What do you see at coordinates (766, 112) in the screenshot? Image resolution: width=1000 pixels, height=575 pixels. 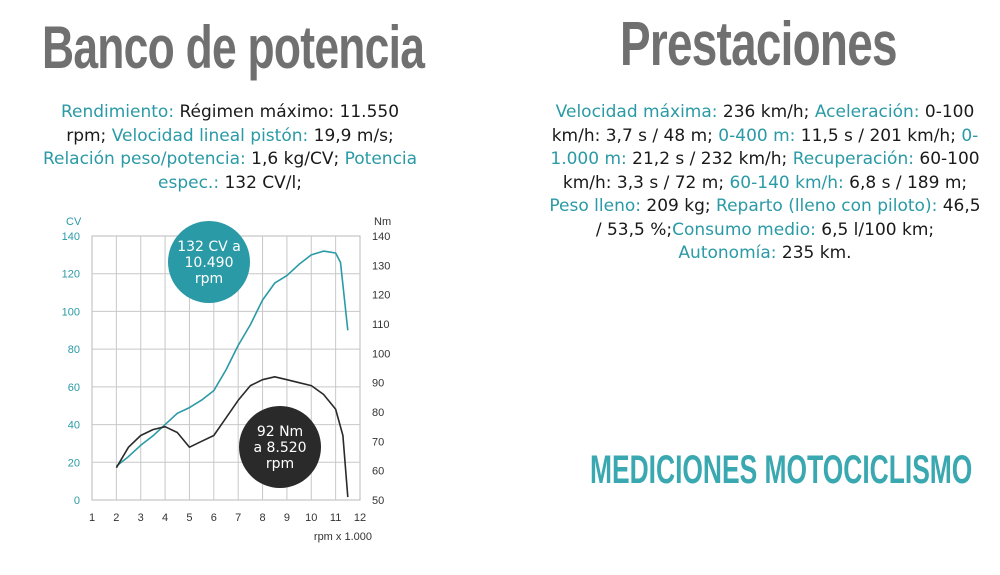 I see `spec-value: 236 km/h;` at bounding box center [766, 112].